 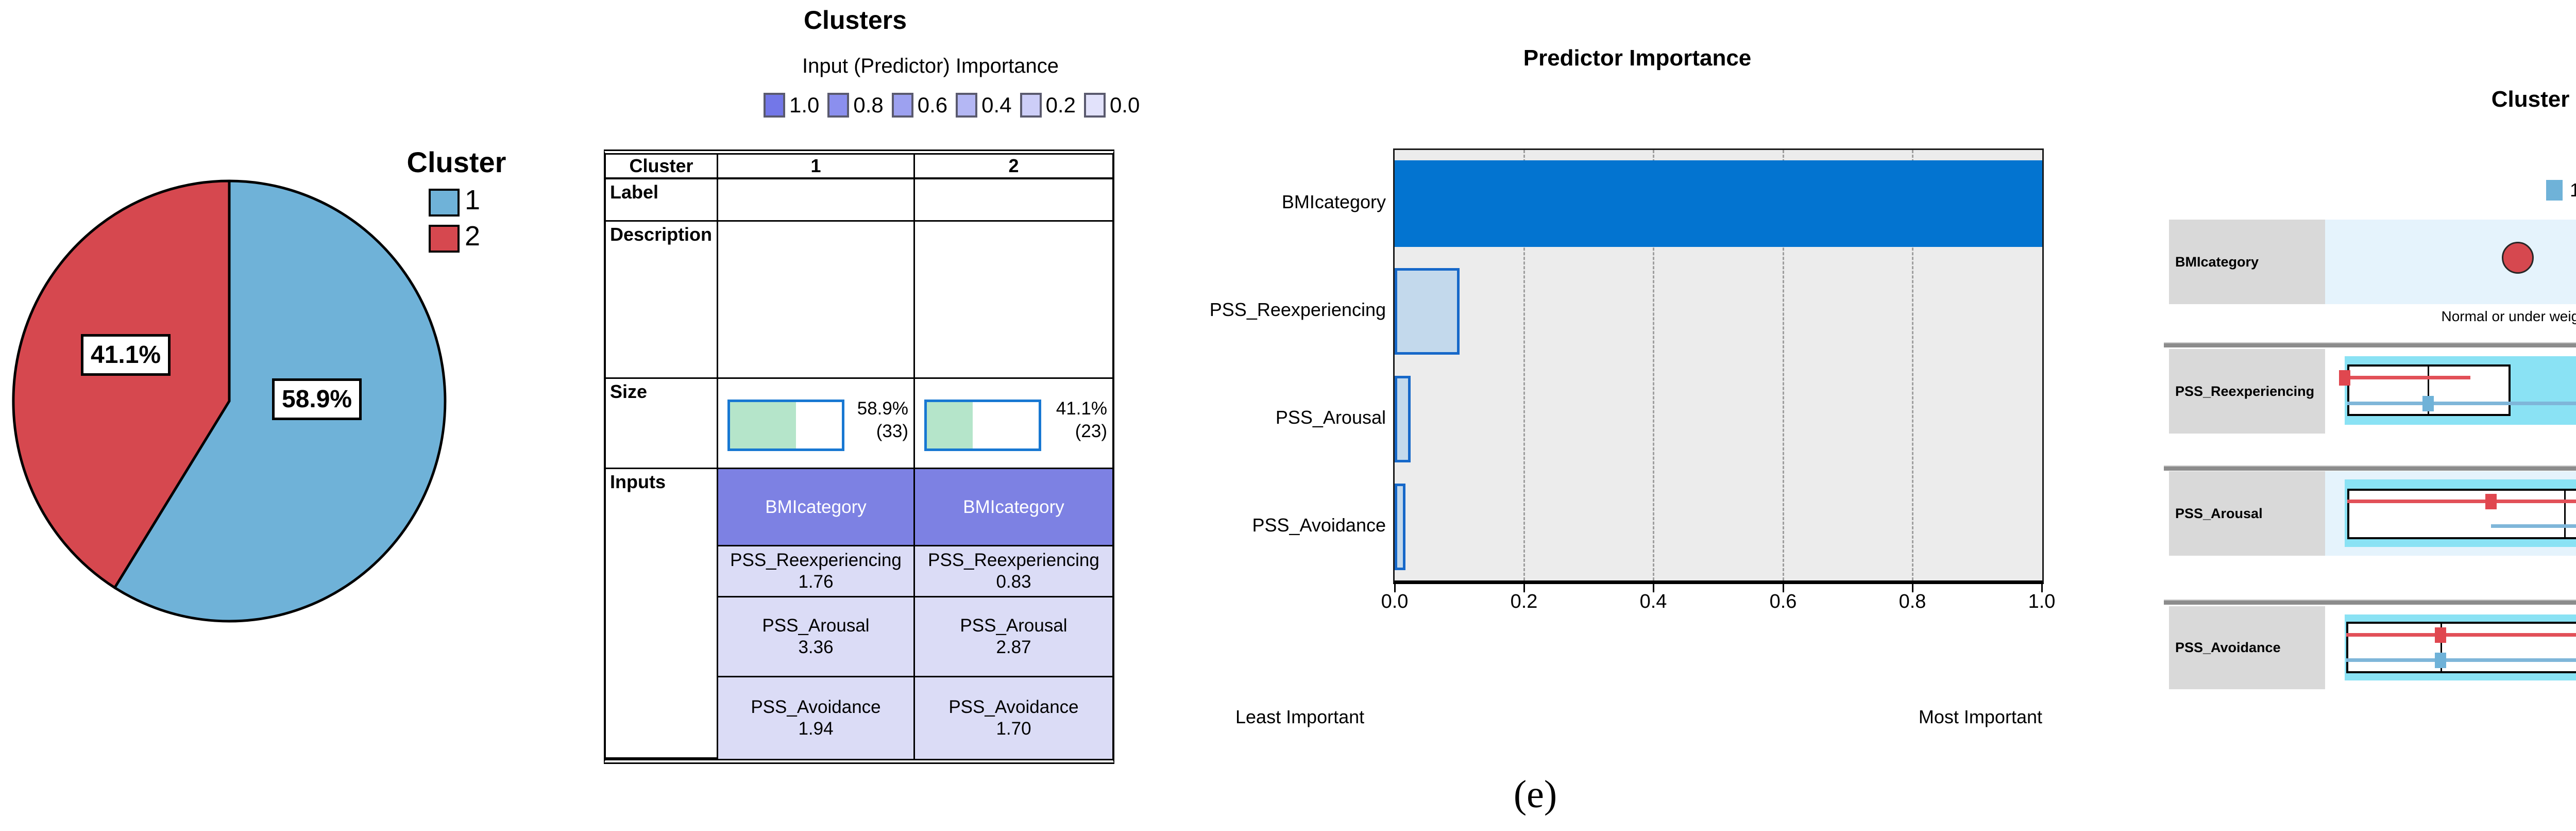 I want to click on predictor-category-avoidance: PSS_Avoidance, so click(x=1319, y=525).